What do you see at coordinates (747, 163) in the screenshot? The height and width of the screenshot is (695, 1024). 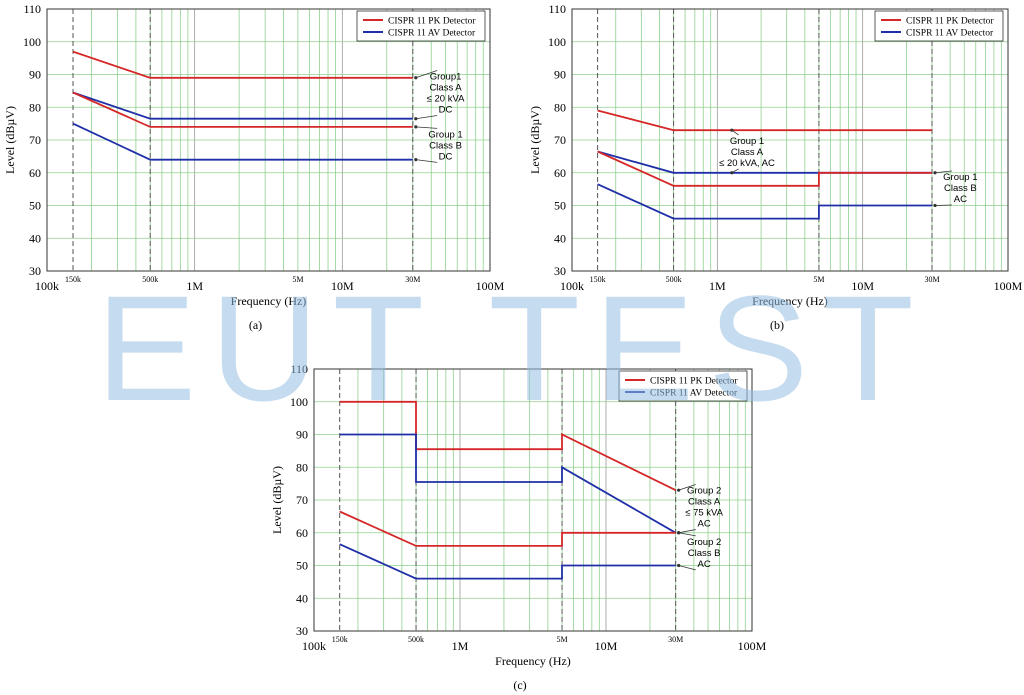 I see `annotation-text: ≤ 20 kVA, AC` at bounding box center [747, 163].